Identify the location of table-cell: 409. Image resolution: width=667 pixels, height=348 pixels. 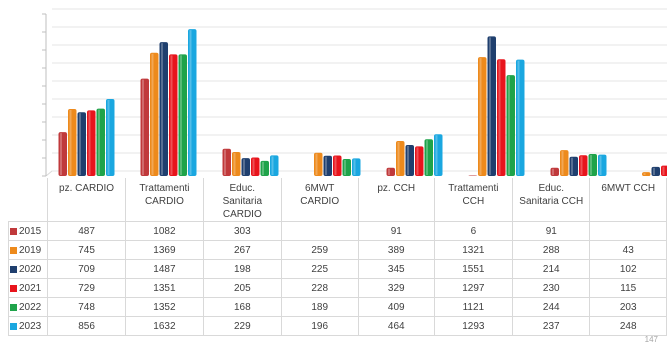
(396, 307).